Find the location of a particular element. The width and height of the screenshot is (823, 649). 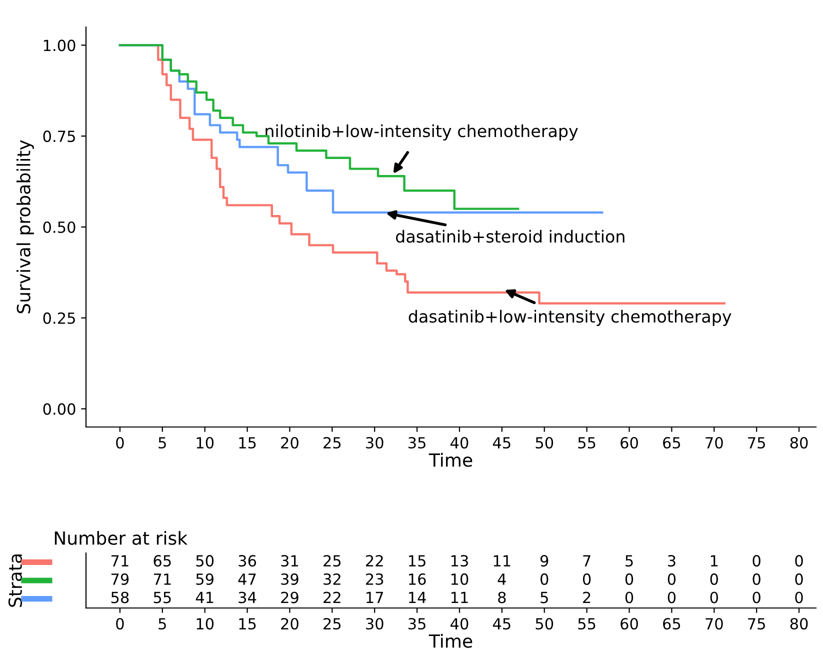

annotation: dasatinib+steroid induction is located at coordinates (510, 236).